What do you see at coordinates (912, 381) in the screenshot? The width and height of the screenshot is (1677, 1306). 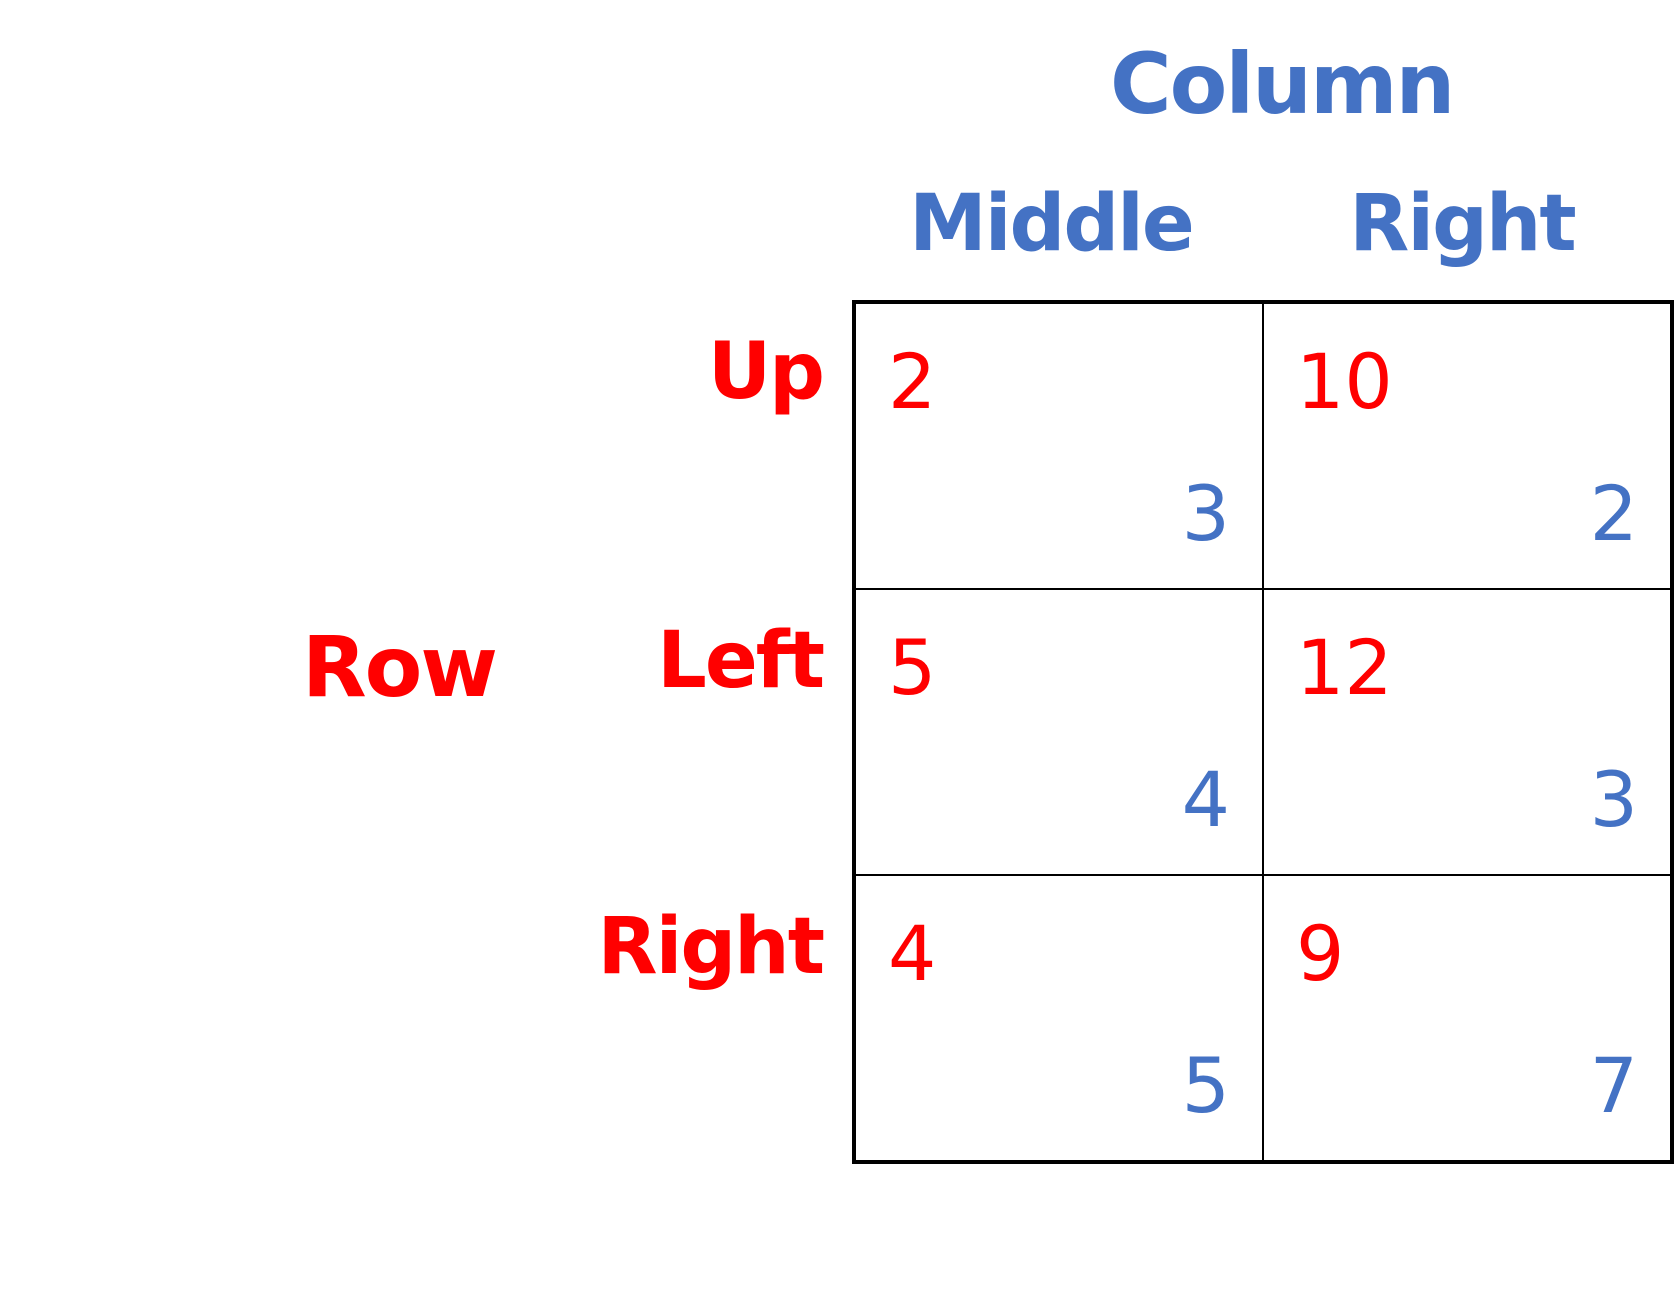 I see `row-payoff: 2` at bounding box center [912, 381].